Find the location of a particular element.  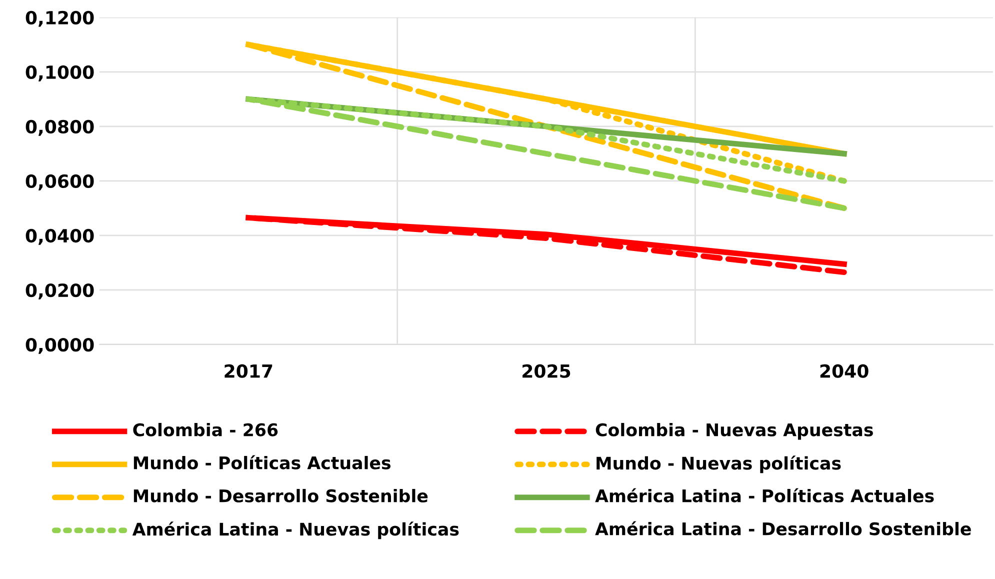

legend-label: América Latina - Nuevas políticas is located at coordinates (295, 531).